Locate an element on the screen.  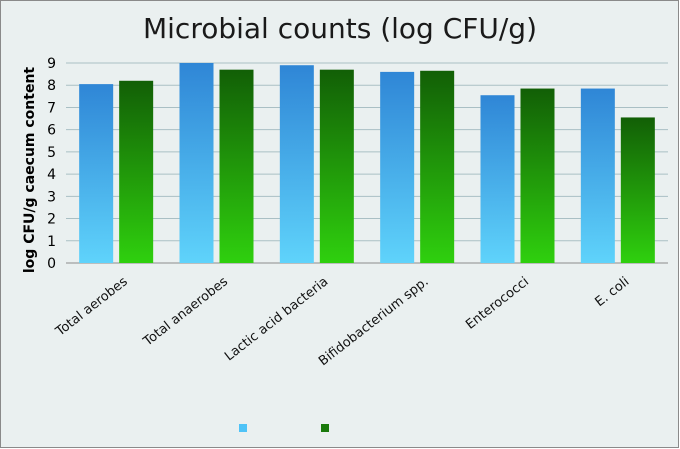
category-label-enterococci: Enterococci is located at coordinates (497, 303).